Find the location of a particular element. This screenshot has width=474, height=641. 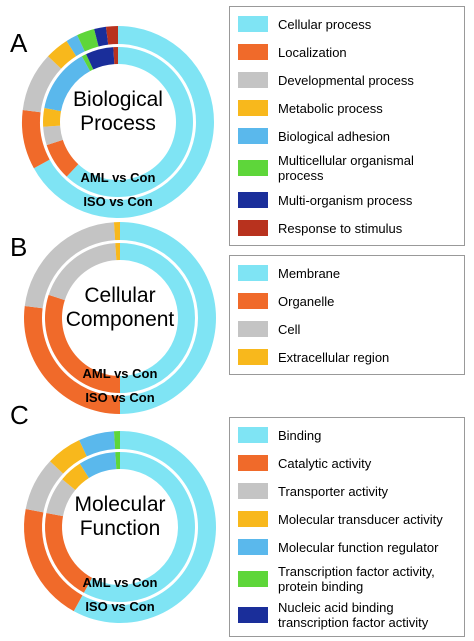

legend-entry: Catalytic activity is located at coordinates (347, 463).